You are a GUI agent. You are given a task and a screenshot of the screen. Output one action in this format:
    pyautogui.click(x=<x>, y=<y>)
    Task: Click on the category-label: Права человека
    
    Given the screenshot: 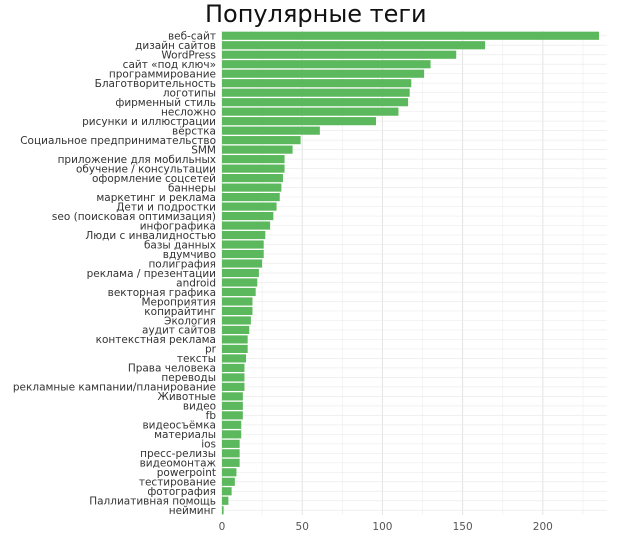 What is the action you would take?
    pyautogui.click(x=172, y=369)
    